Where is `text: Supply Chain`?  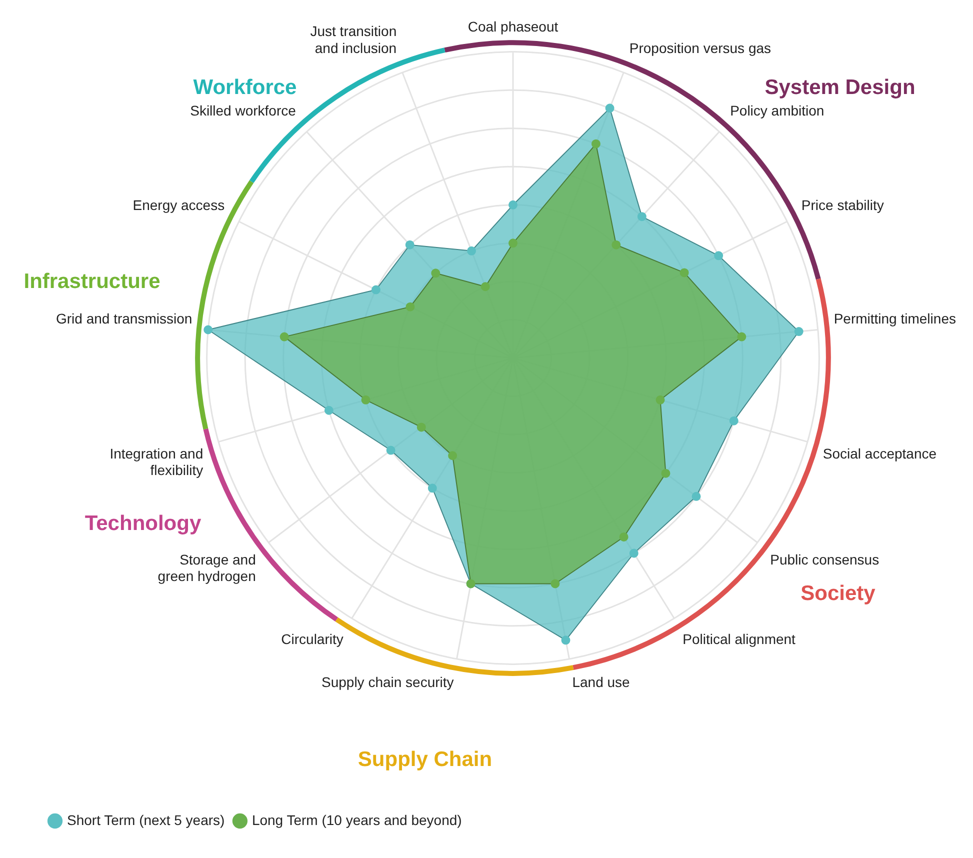 text: Supply Chain is located at coordinates (425, 760).